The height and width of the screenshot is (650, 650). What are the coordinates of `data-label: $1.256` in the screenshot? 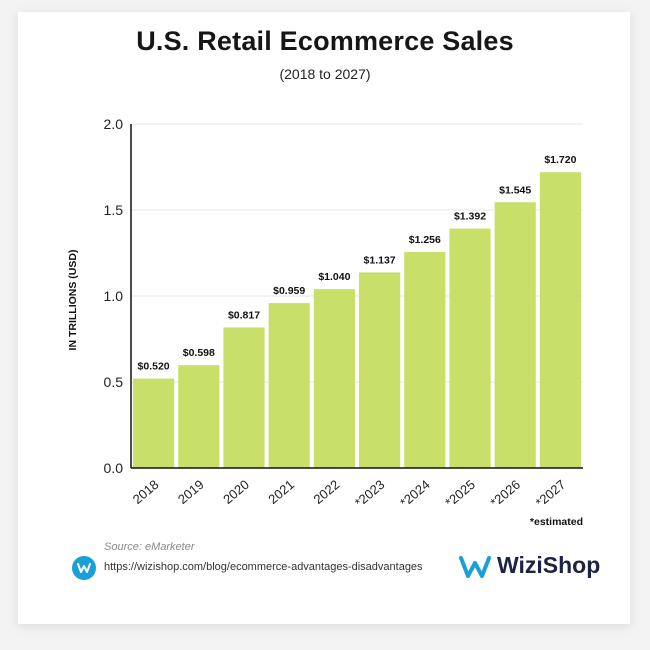 It's located at (425, 240).